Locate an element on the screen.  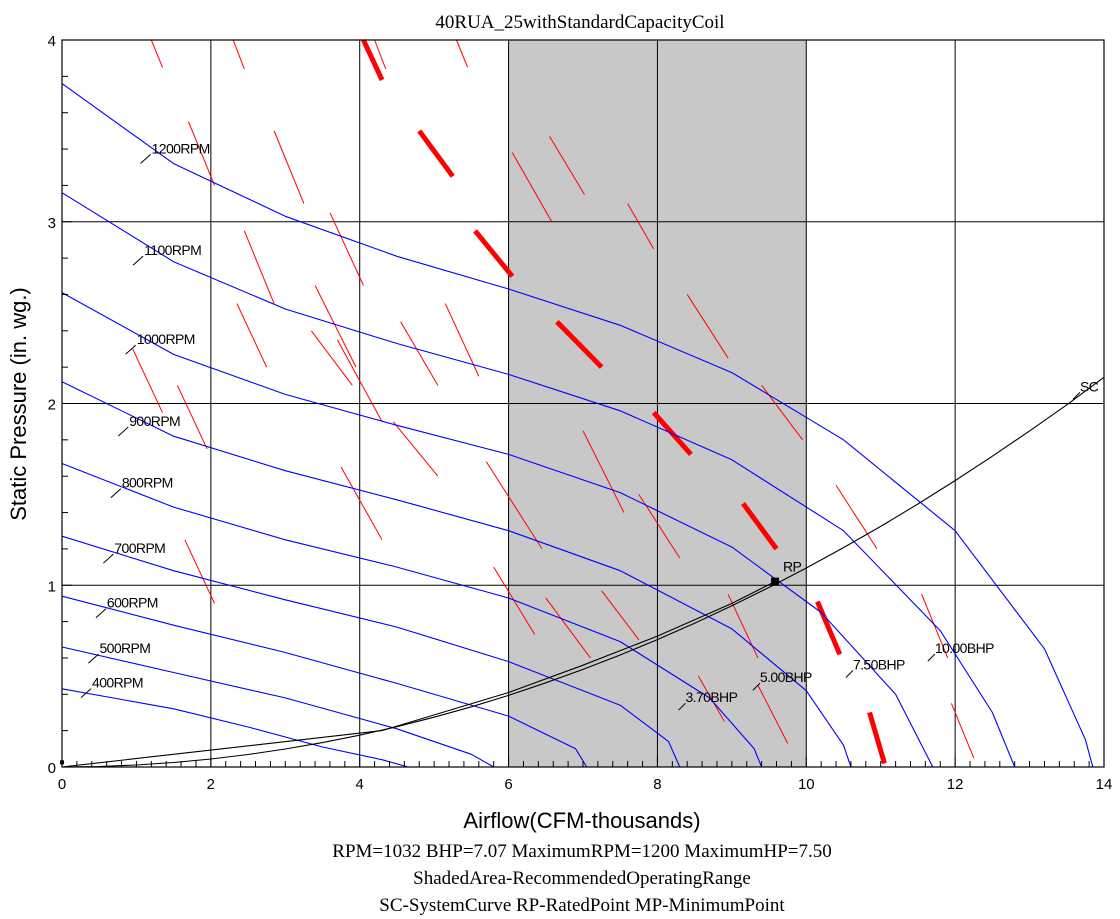
rated-point-marker is located at coordinates (775, 581).